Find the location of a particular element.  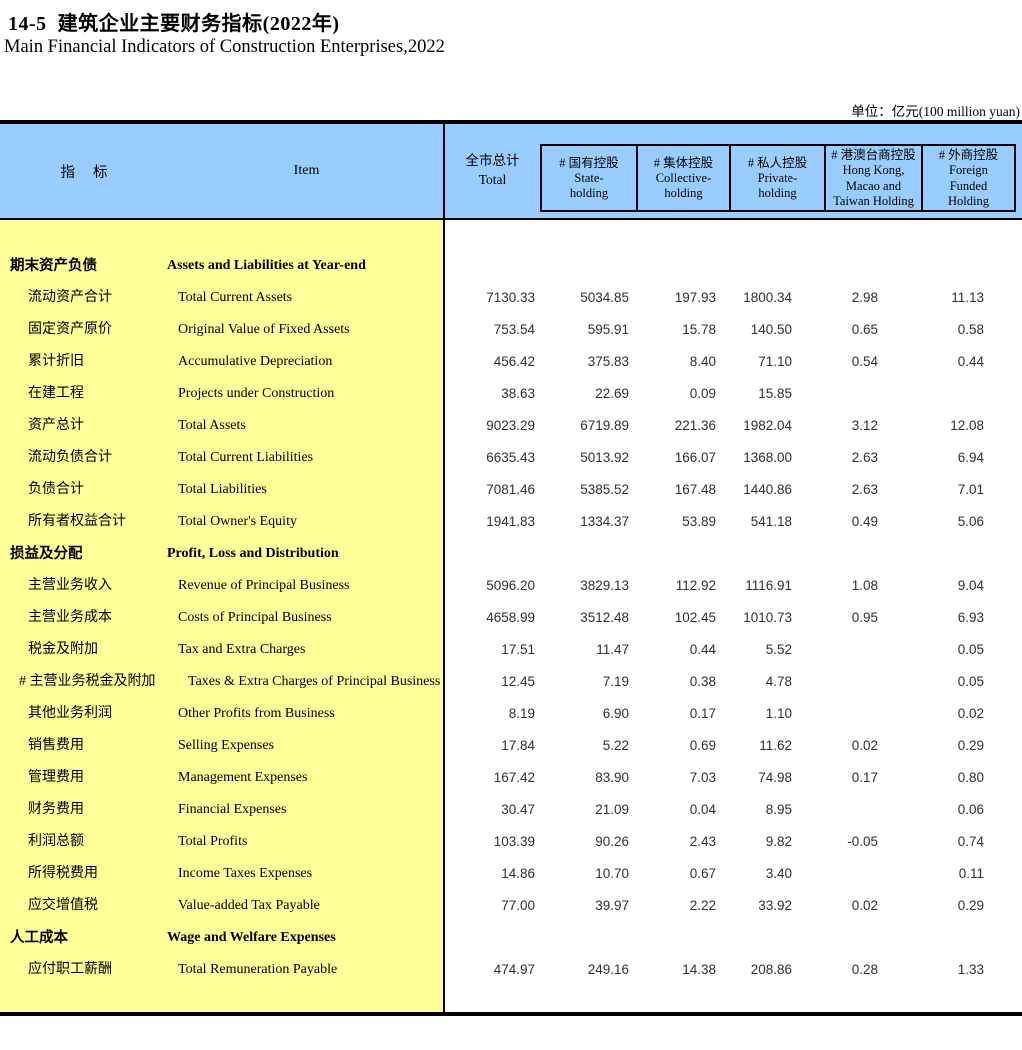

row-label-english: Total Assets is located at coordinates (212, 425).